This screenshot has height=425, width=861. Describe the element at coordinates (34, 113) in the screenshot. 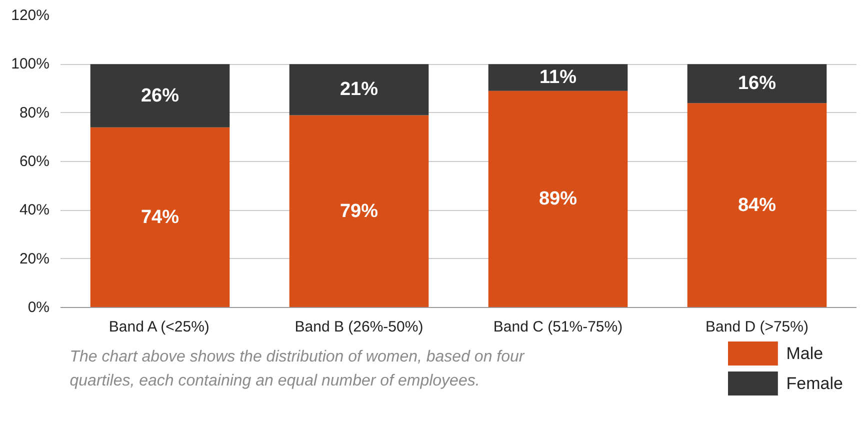

I see `y-tick-label: 80%` at that location.